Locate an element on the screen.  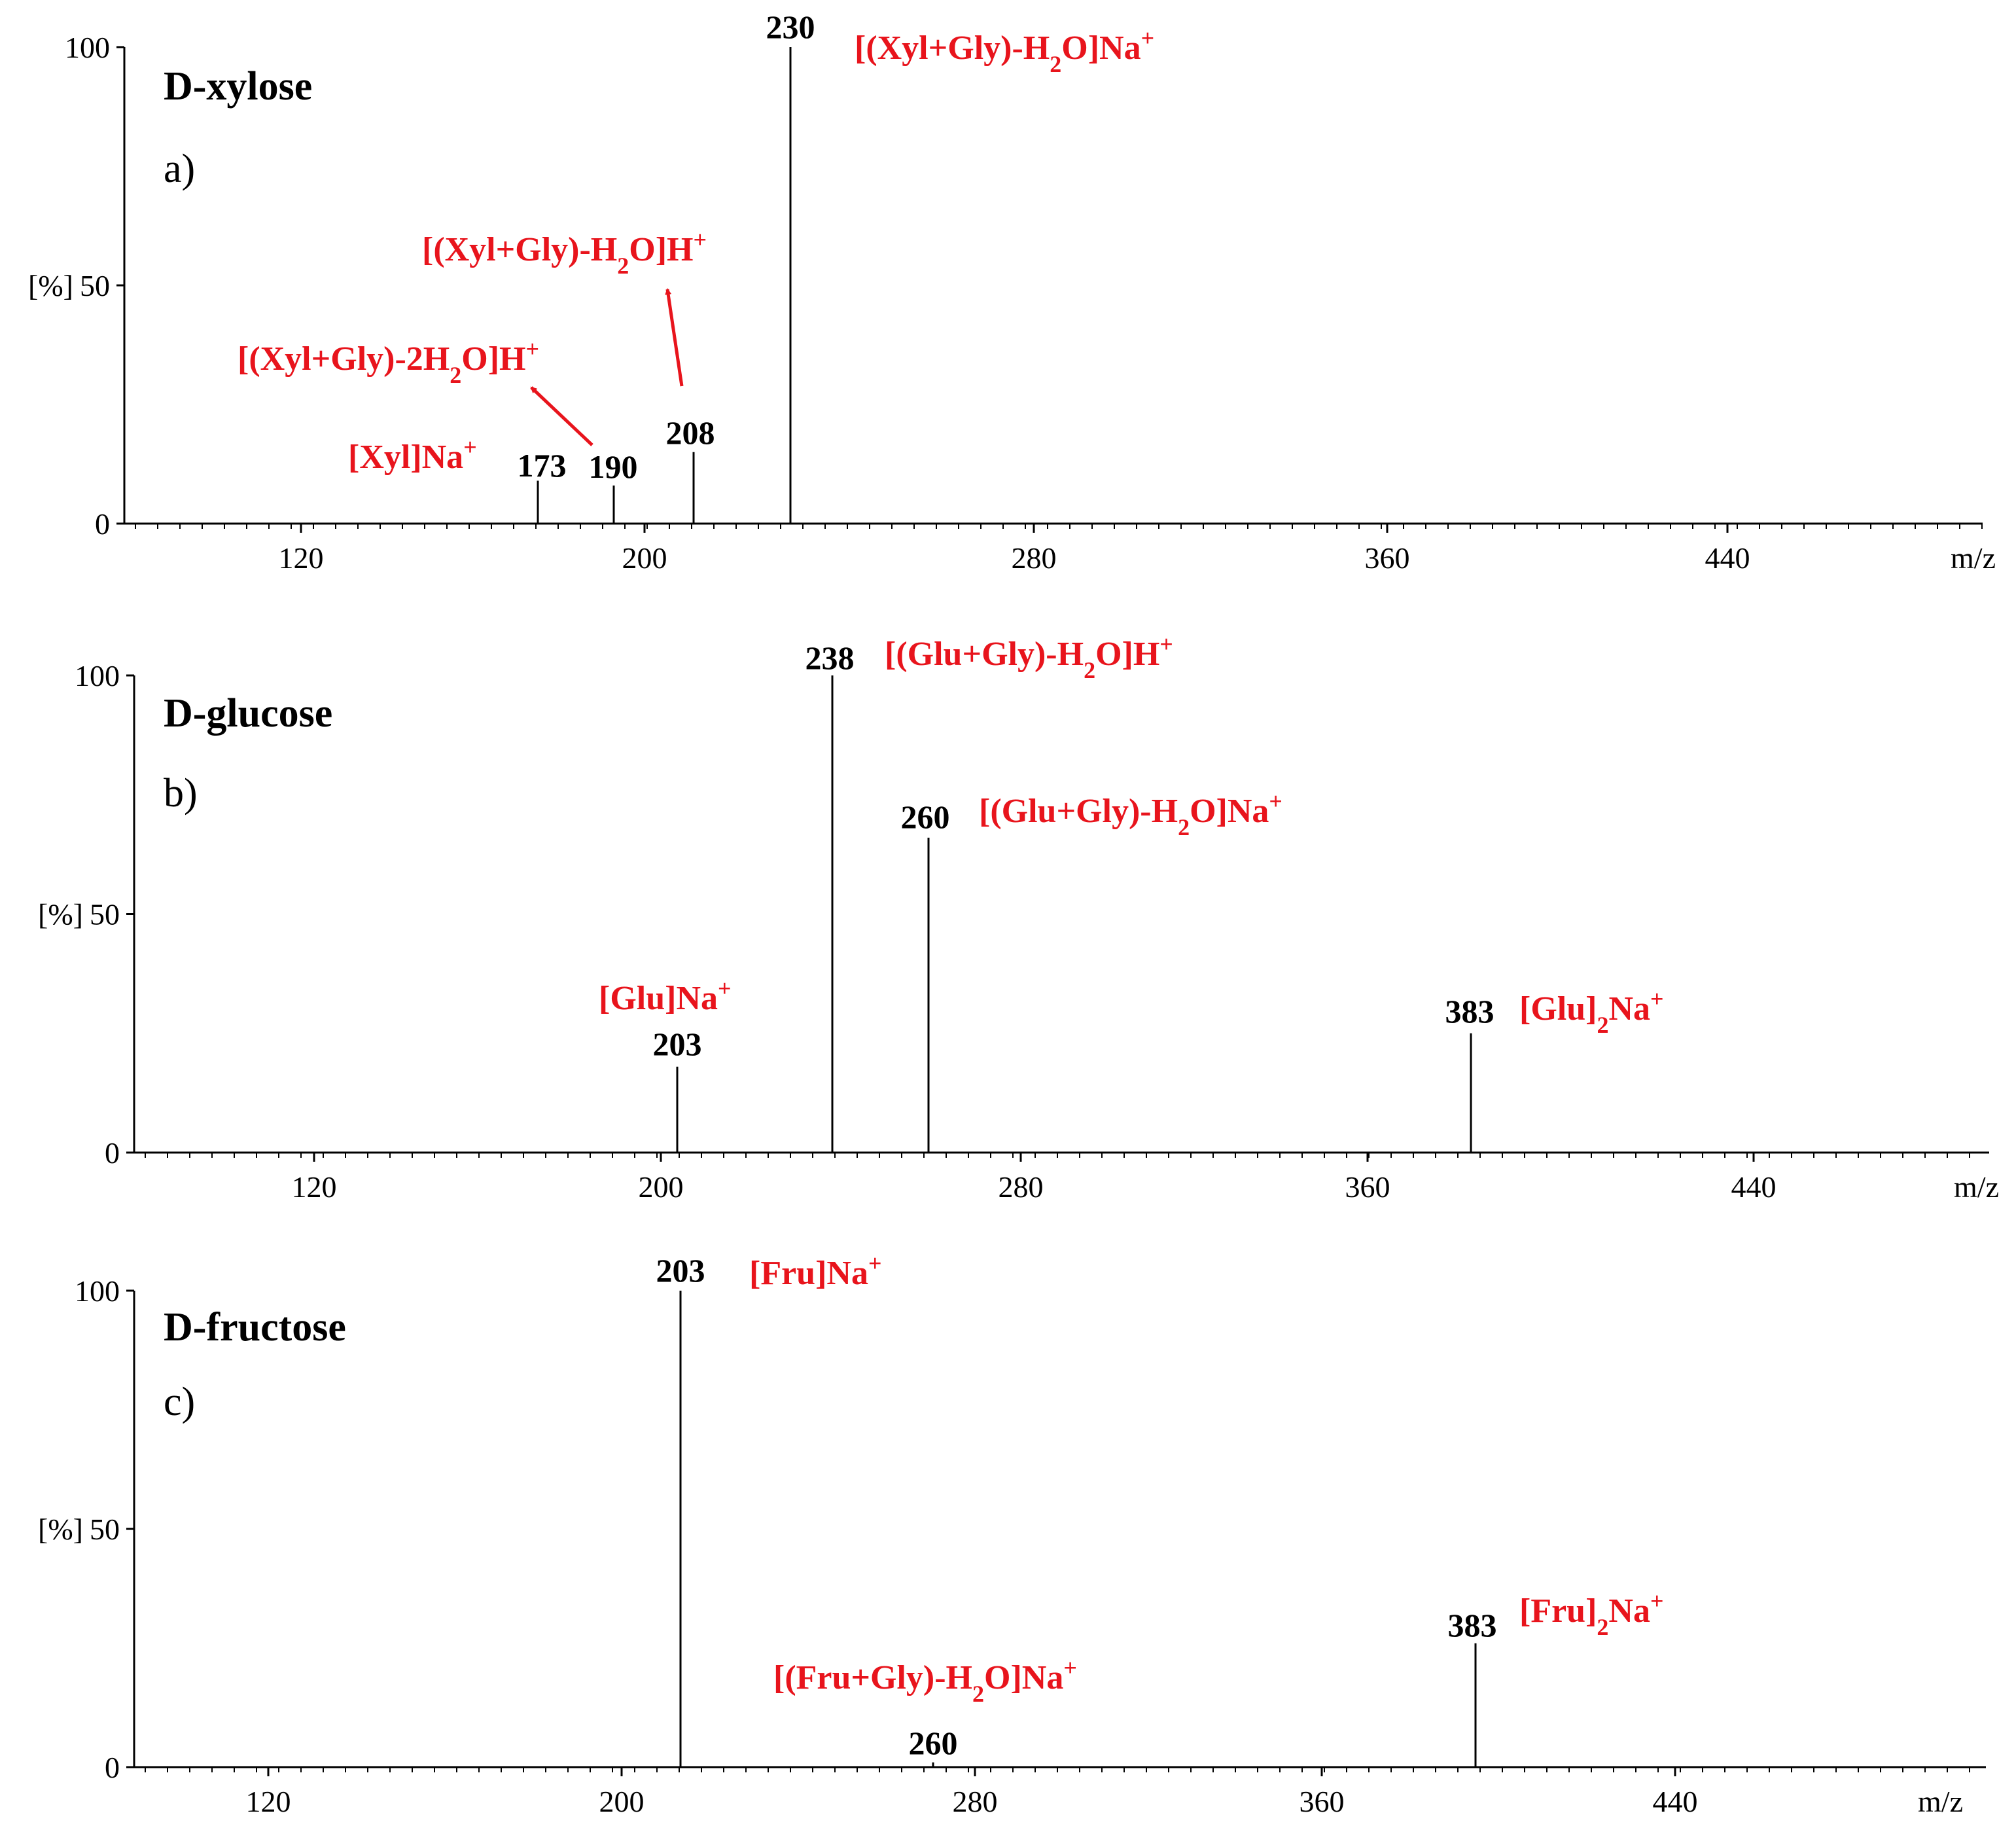
peak-label-230: 230 is located at coordinates (790, 27).